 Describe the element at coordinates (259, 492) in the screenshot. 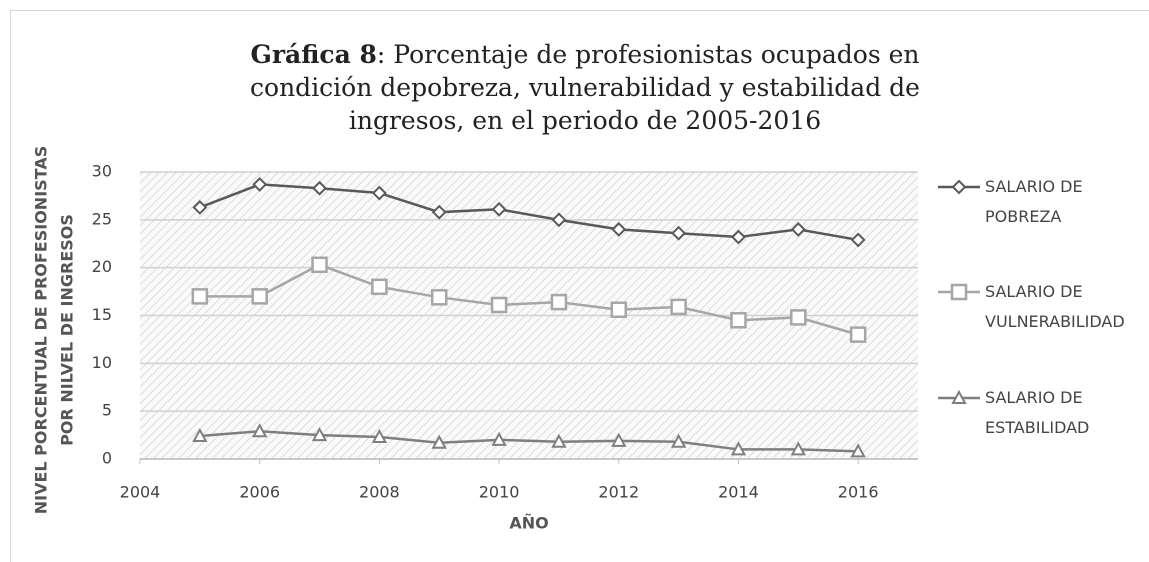

I see `x-tick-label: 2006` at that location.